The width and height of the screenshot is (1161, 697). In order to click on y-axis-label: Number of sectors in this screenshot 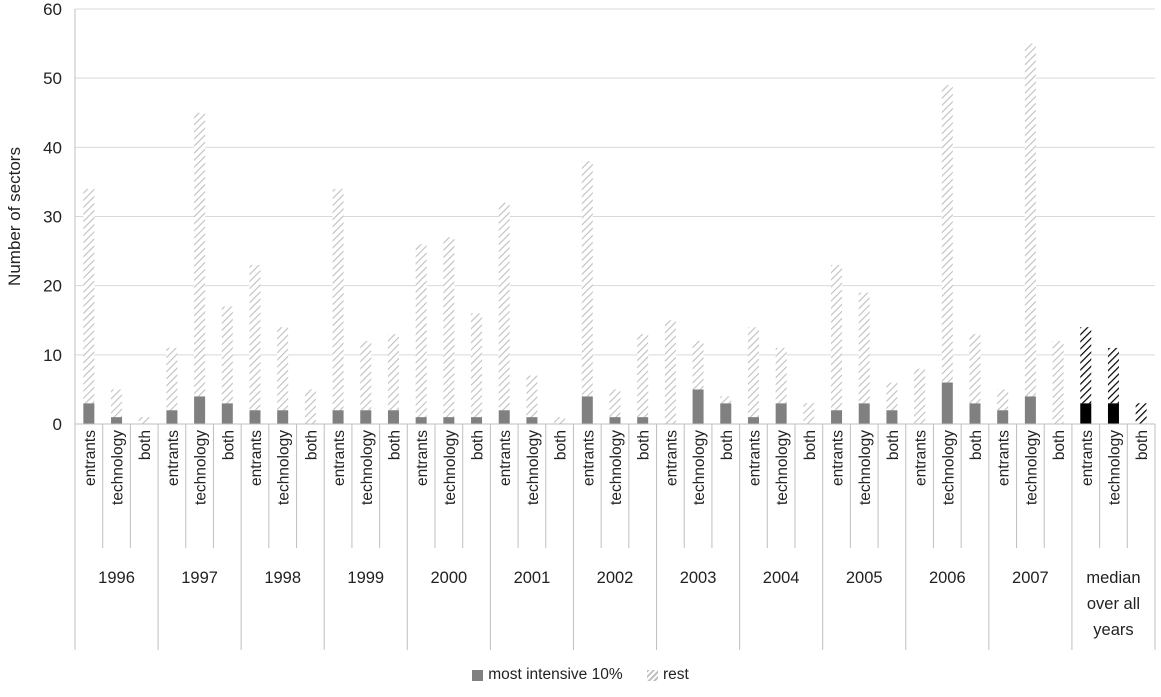, I will do `click(14, 216)`.